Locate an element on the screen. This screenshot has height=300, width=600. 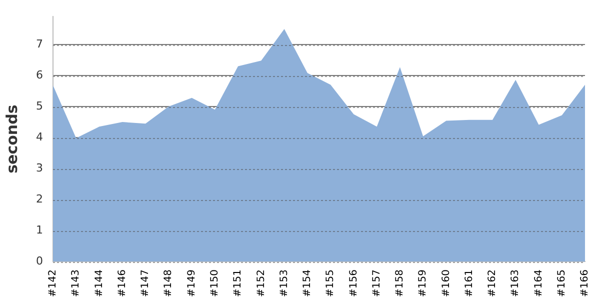
x-tick-label: #162 is located at coordinates (492, 284).